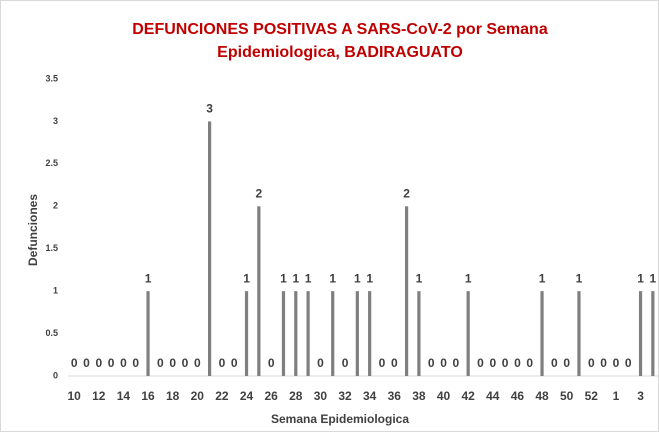  What do you see at coordinates (340, 419) in the screenshot?
I see `x-axis-label: Semana Epidemiologica` at bounding box center [340, 419].